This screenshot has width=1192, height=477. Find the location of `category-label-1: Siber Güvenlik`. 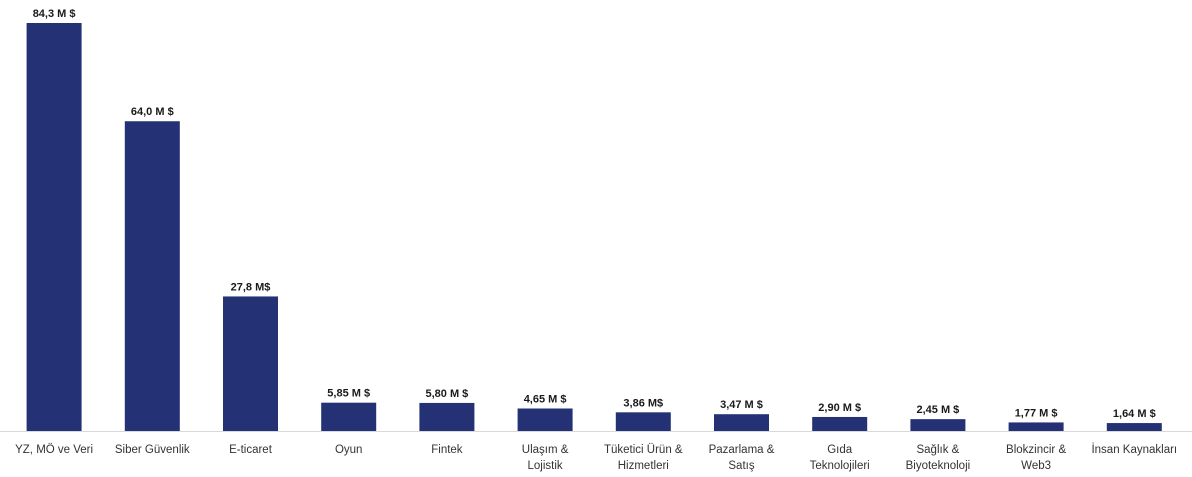

category-label-1: Siber Güvenlik is located at coordinates (152, 450).